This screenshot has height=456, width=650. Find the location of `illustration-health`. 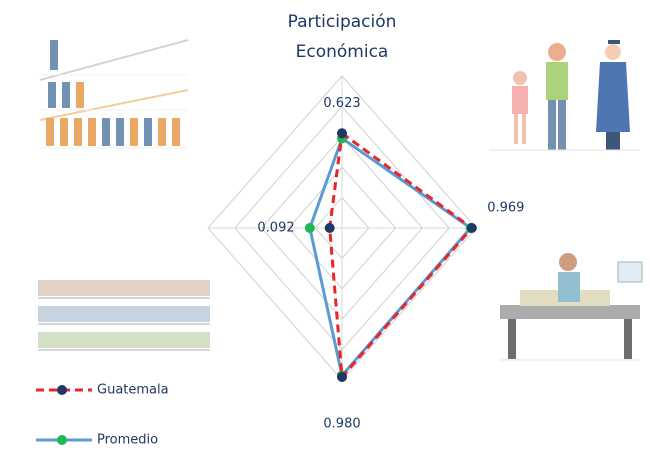

illustration-health is located at coordinates (571, 307).